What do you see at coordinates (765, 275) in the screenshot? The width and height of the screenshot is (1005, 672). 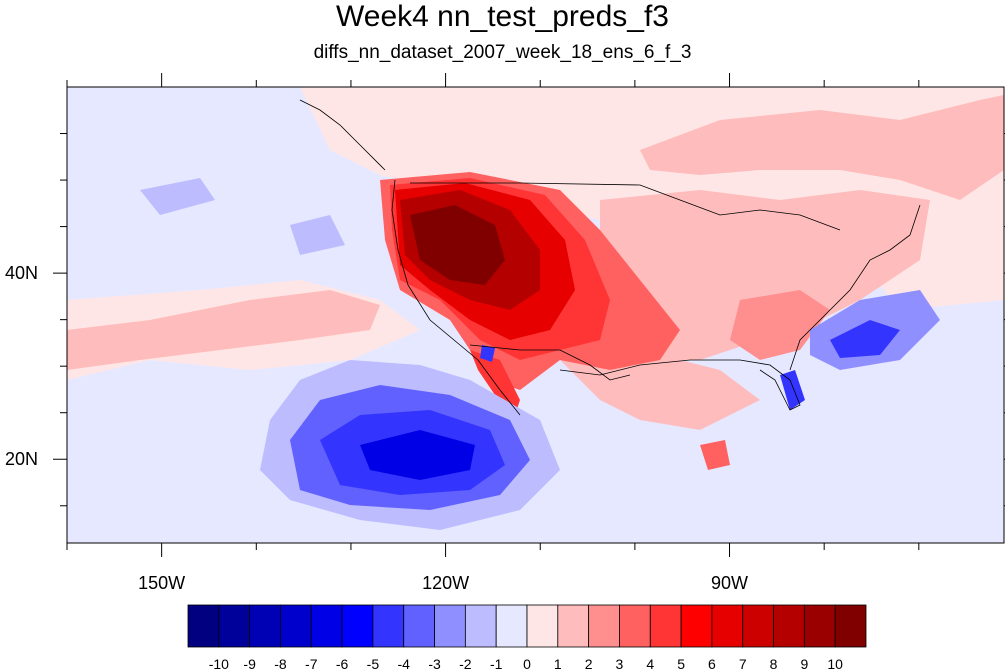 I see `anomaly-region-us-east` at bounding box center [765, 275].